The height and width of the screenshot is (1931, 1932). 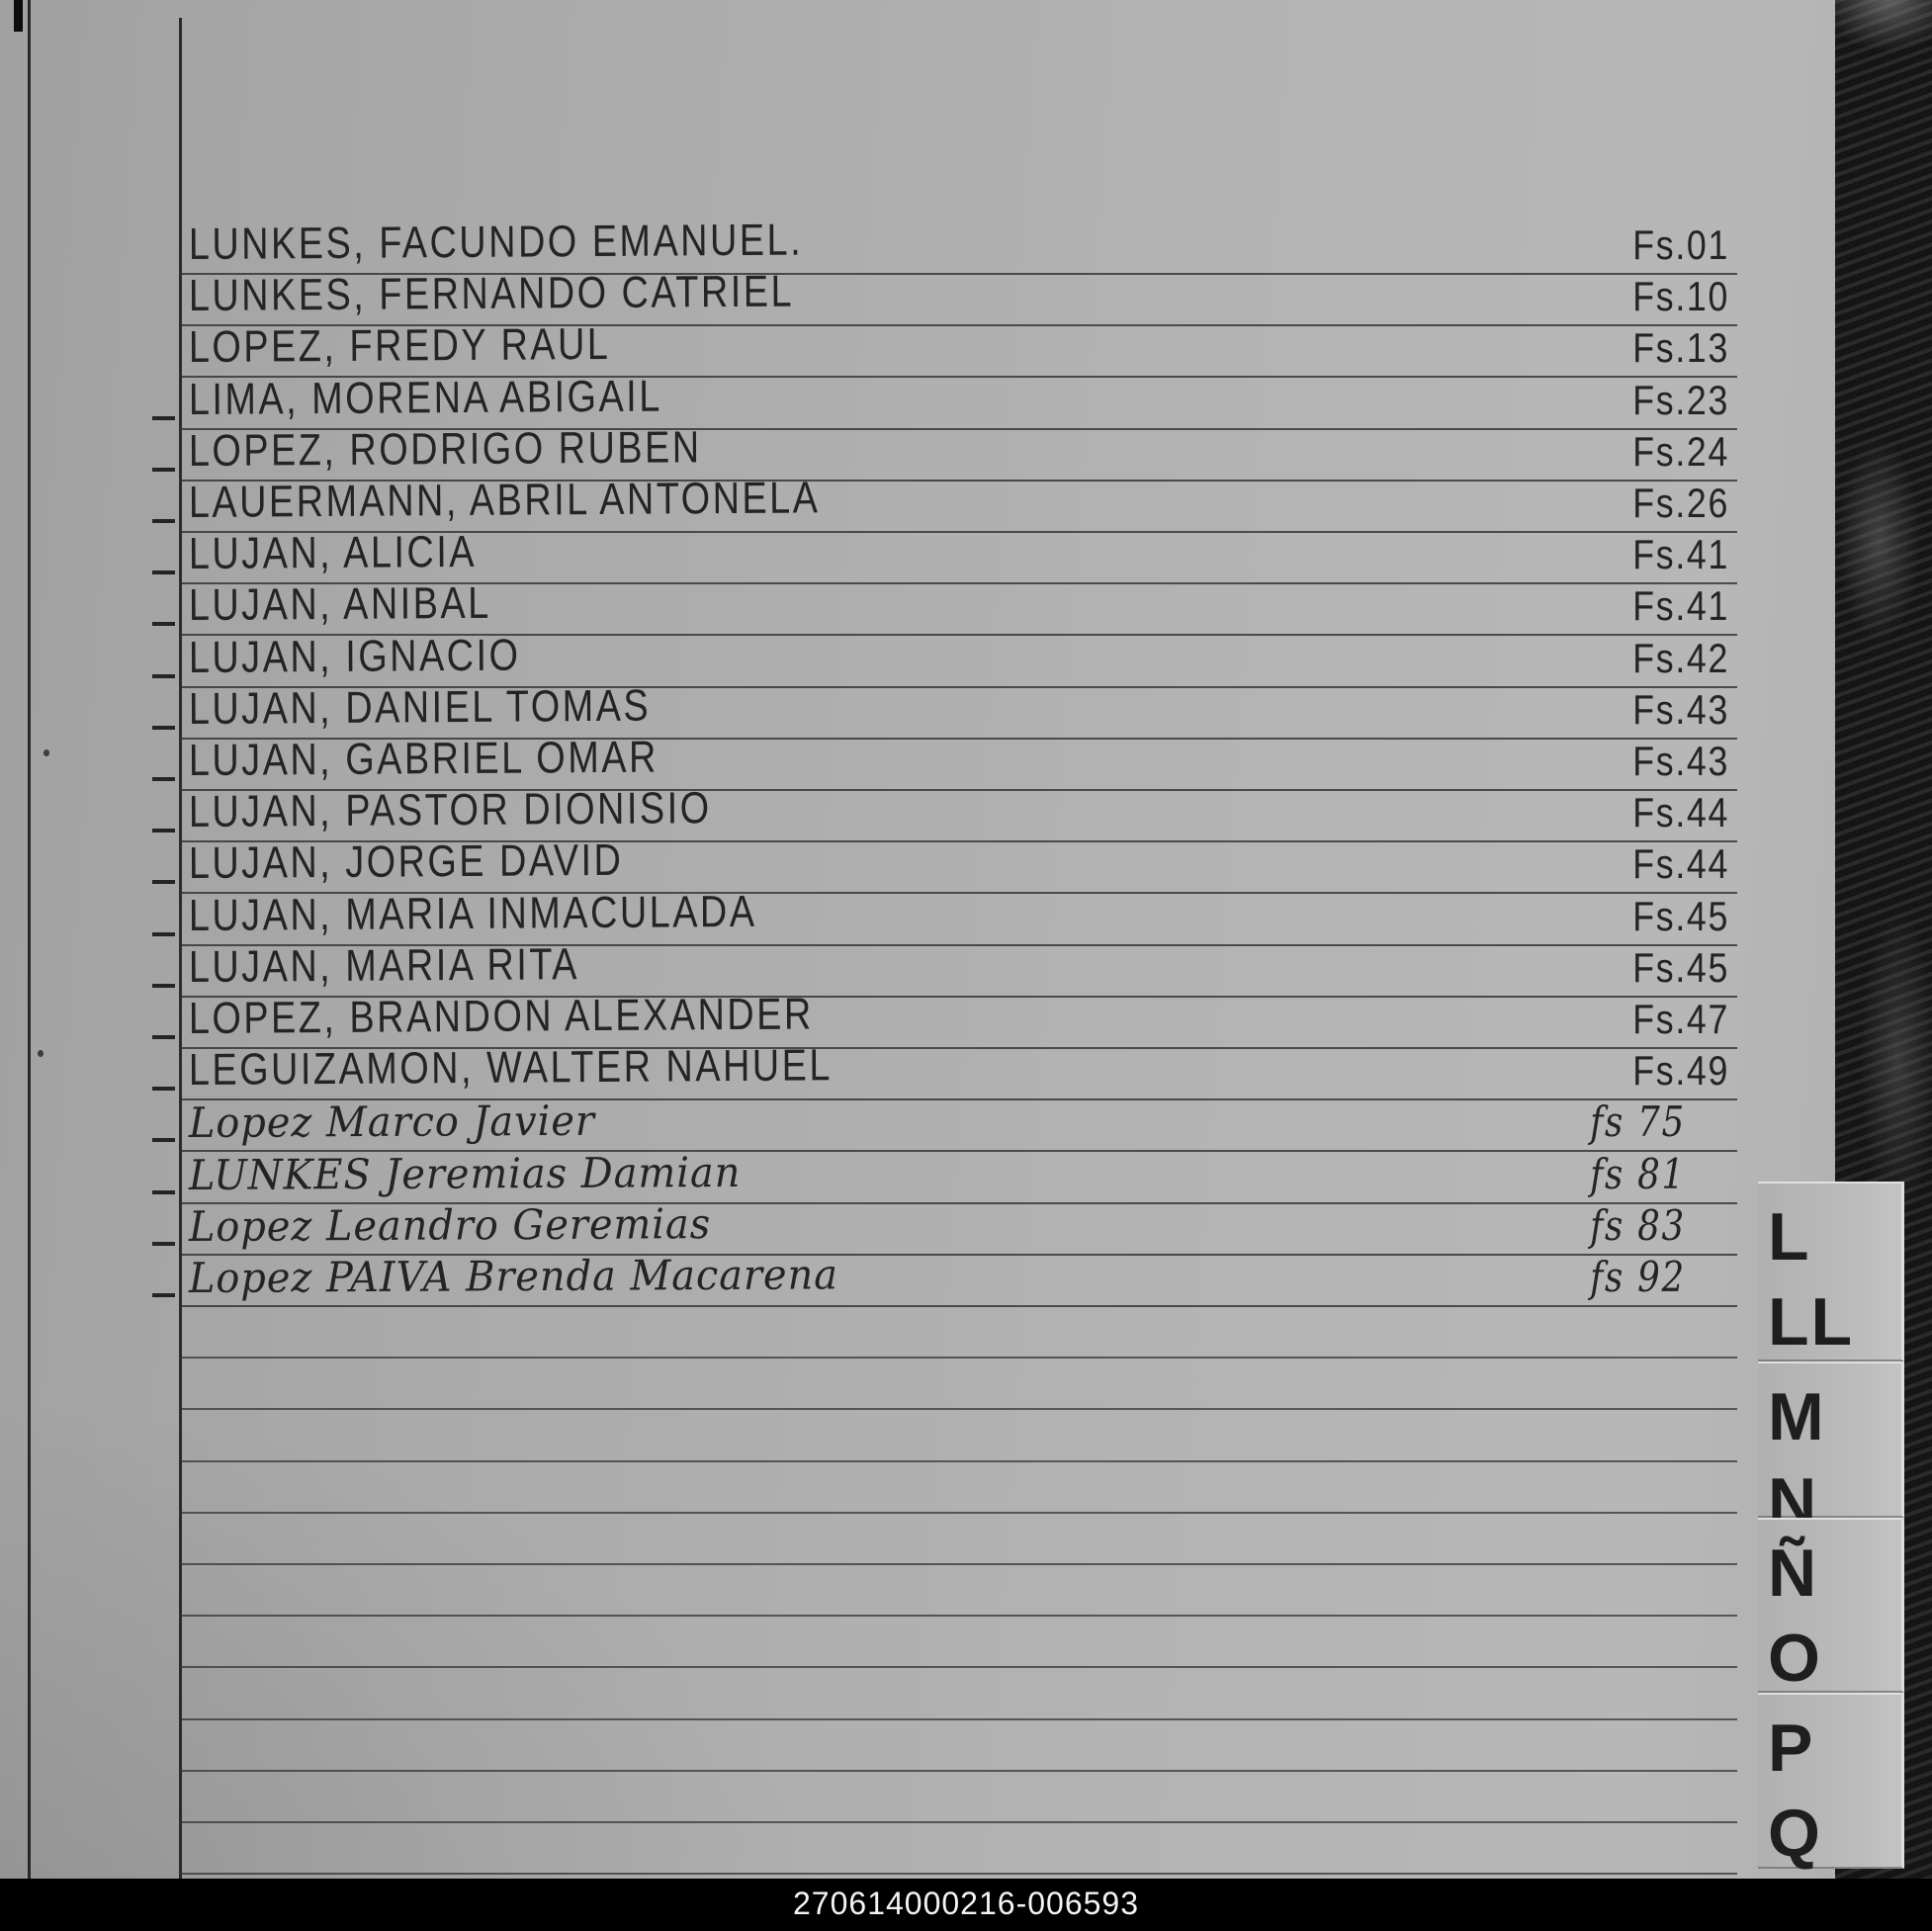 What do you see at coordinates (425, 397) in the screenshot?
I see `entry-name: LIMA, MORENA ABIGAIL` at bounding box center [425, 397].